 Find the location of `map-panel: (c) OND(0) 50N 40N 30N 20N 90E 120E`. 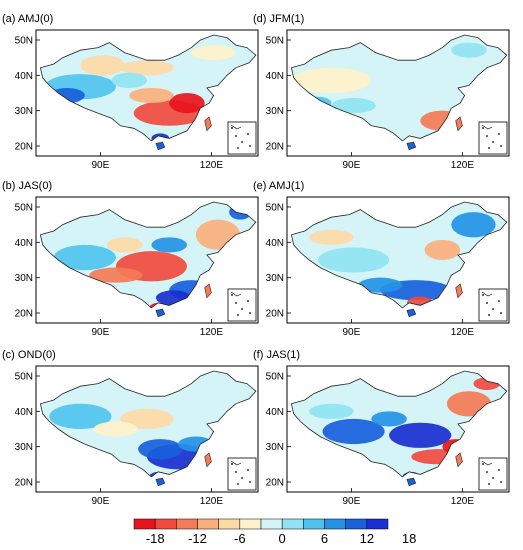

map-panel: (c) OND(0) 50N 40N 30N 20N 90E 120E is located at coordinates (130, 428).